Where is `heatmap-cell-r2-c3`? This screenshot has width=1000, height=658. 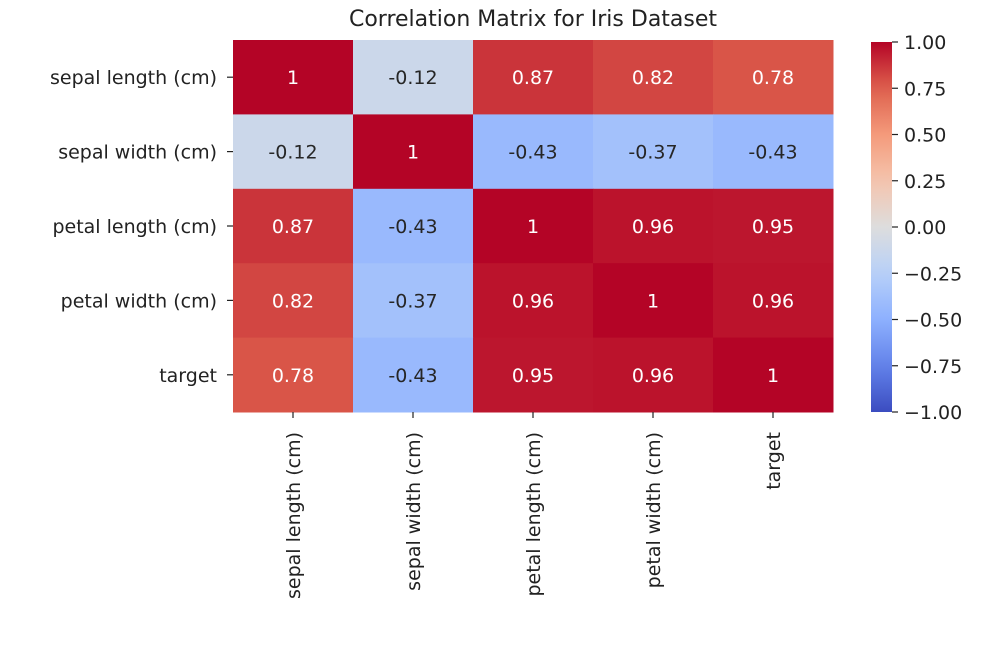
heatmap-cell-r2-c3 is located at coordinates (653, 226).